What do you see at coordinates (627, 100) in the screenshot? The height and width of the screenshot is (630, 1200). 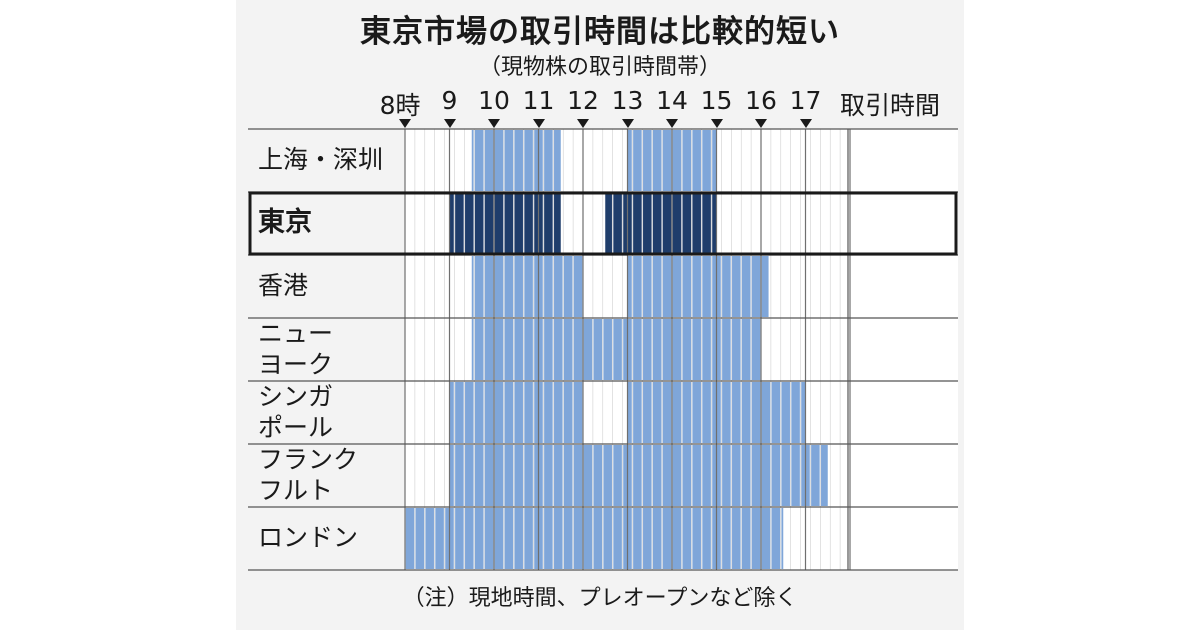 I see `hour-tick-label: 13` at bounding box center [627, 100].